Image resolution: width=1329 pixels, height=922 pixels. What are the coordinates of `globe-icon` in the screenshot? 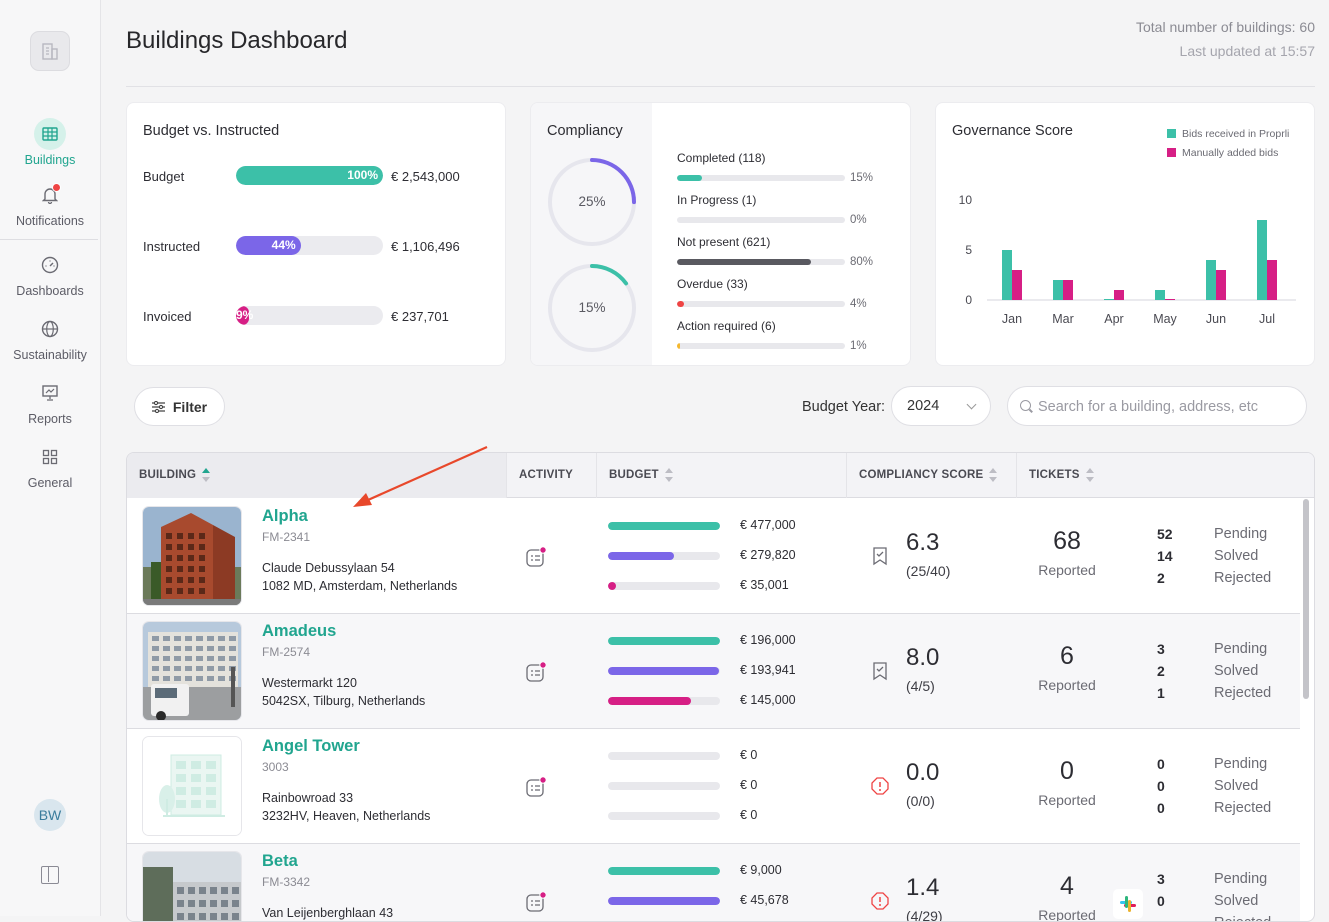 It's located at (50, 329).